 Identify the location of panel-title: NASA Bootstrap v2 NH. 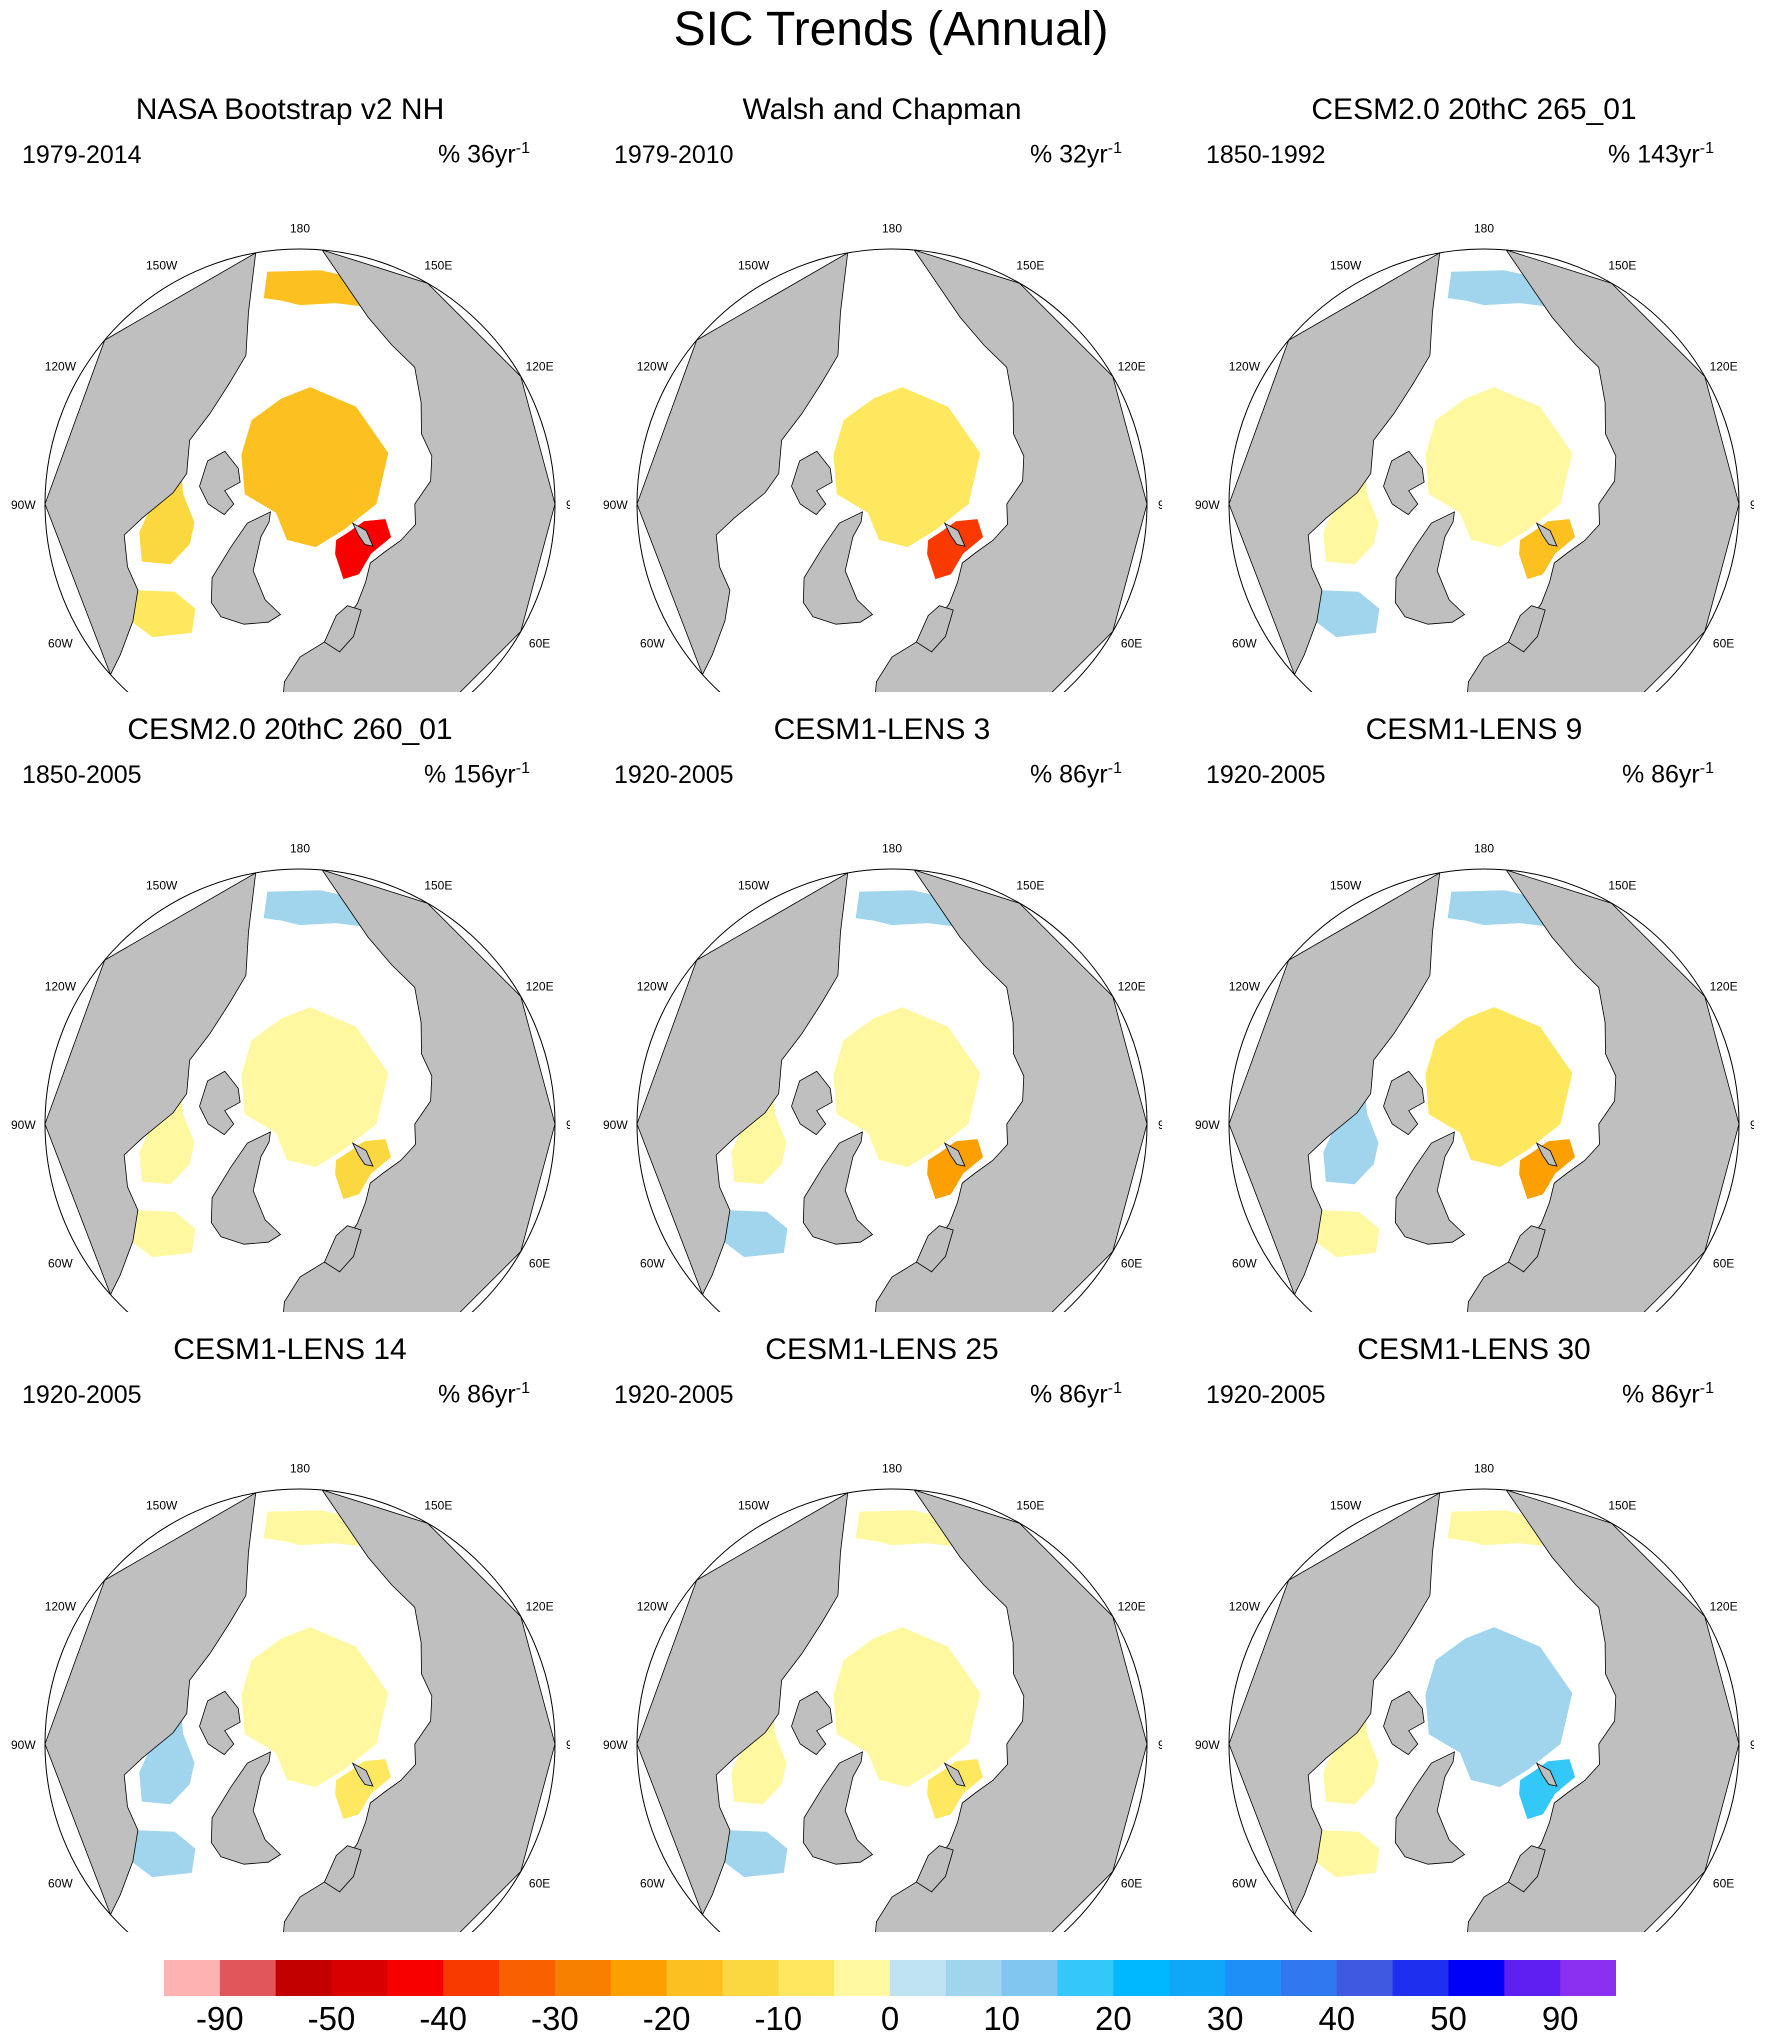
(290, 109).